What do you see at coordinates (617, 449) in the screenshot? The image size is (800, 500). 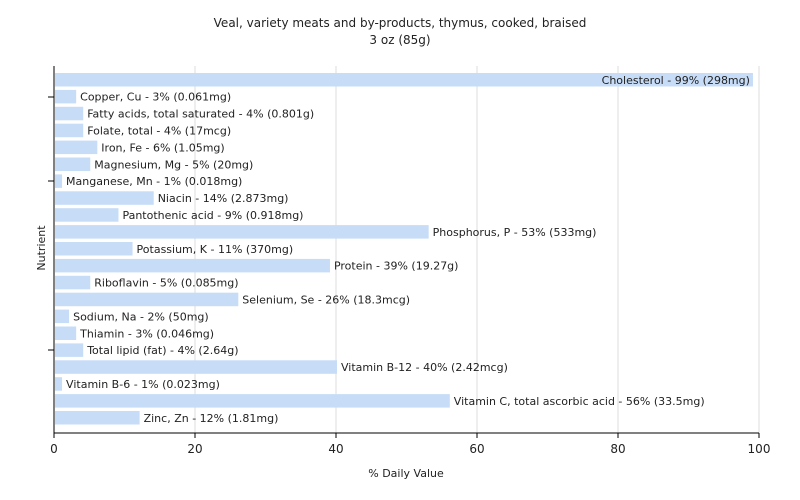 I see `x-tick-label-80: 80` at bounding box center [617, 449].